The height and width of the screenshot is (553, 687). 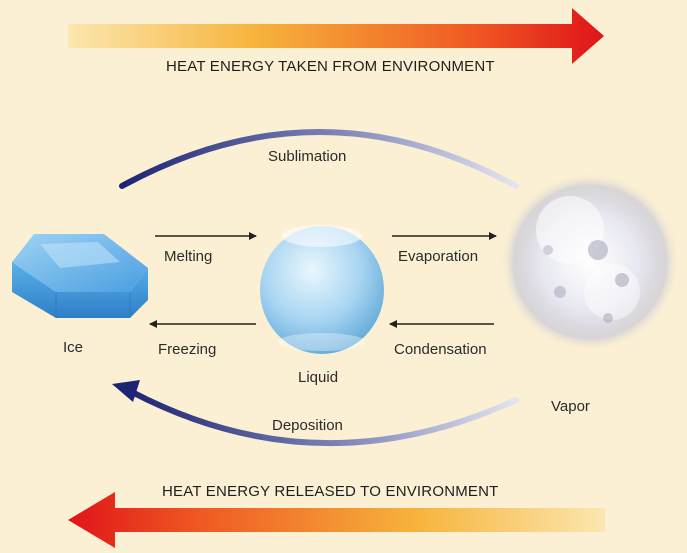 I want to click on sublimation-label: Sublimation, so click(x=307, y=156).